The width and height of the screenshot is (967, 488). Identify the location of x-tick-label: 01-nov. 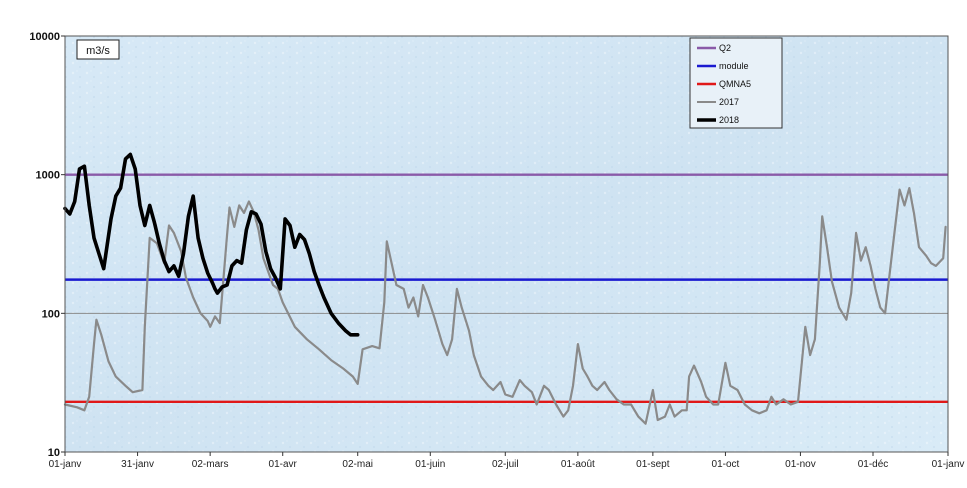
(800, 464).